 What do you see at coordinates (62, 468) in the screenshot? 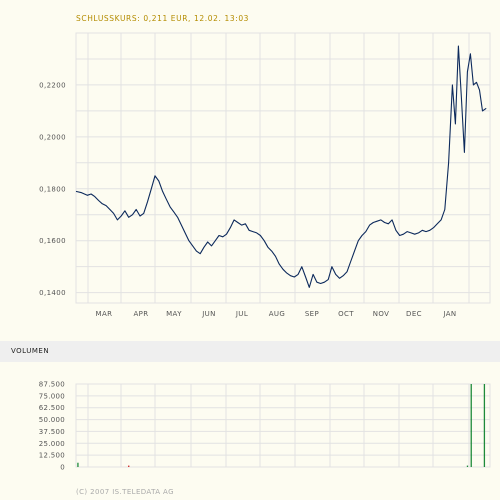
I see `volume-y-tick-label: 0` at bounding box center [62, 468].